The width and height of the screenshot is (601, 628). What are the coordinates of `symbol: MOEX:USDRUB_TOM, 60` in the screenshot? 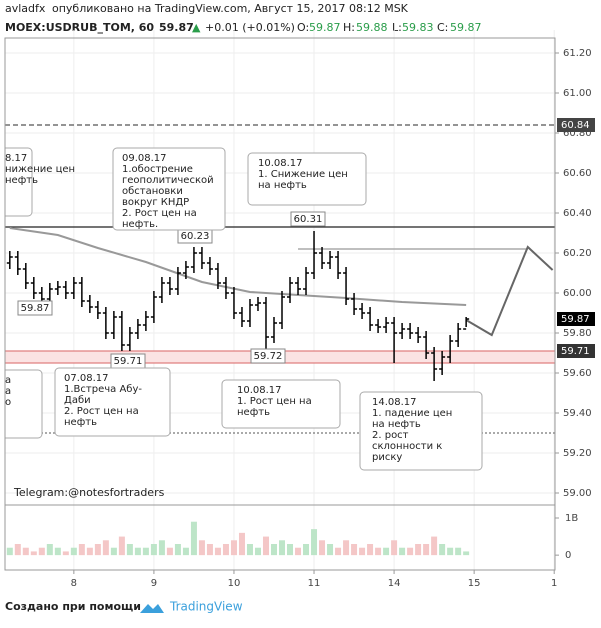 It's located at (79, 27).